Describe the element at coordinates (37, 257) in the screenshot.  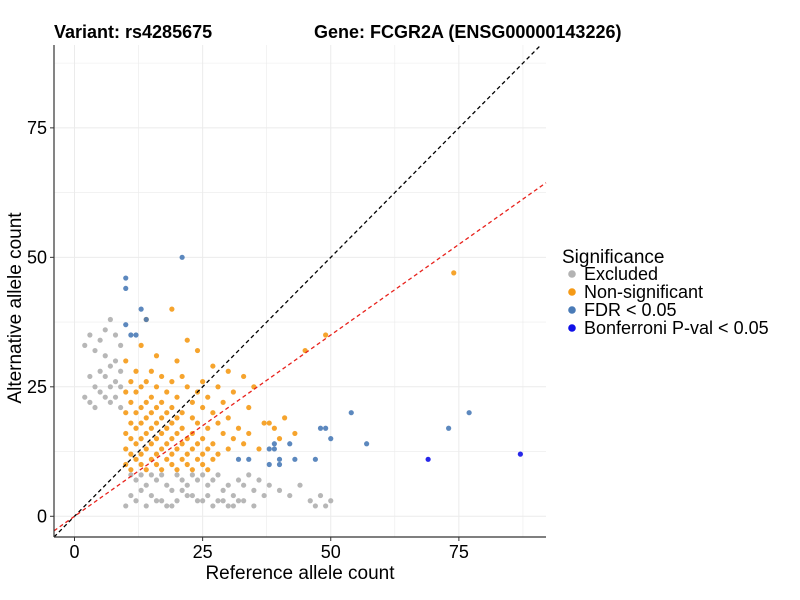
I see `y-tick-label: 50` at that location.